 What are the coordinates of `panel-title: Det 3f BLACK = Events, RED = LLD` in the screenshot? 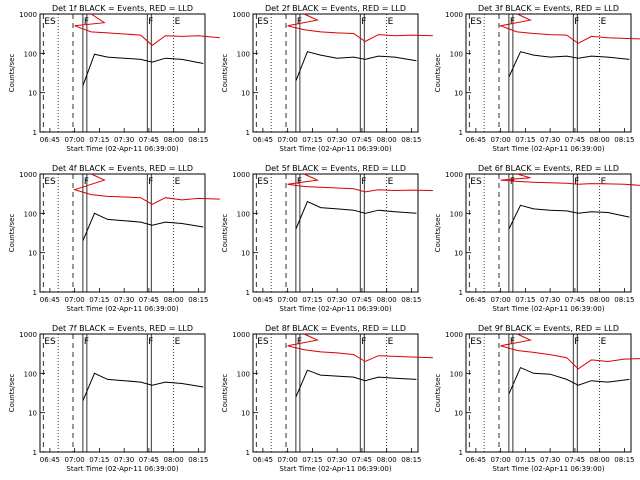 It's located at (548, 8).